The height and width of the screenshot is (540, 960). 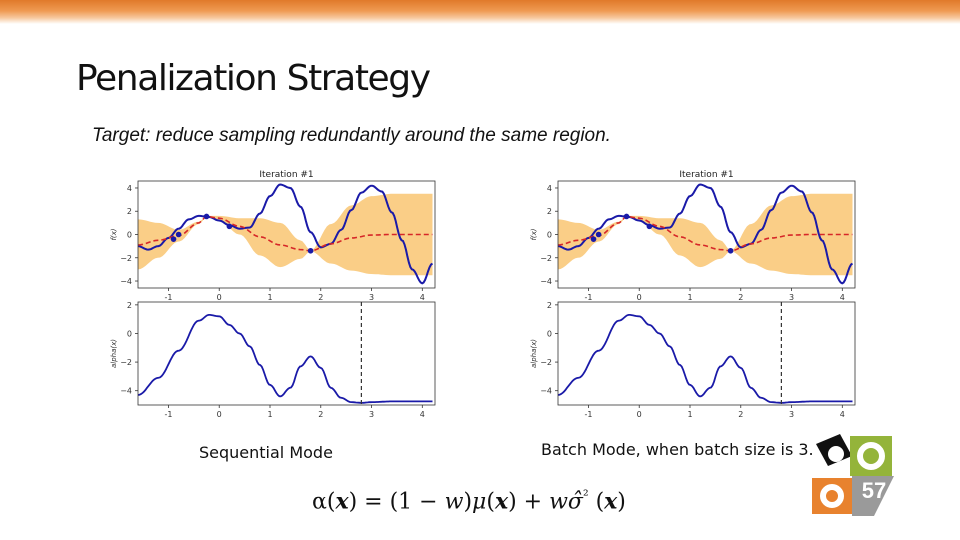 I want to click on logo-orange-square, so click(x=832, y=496).